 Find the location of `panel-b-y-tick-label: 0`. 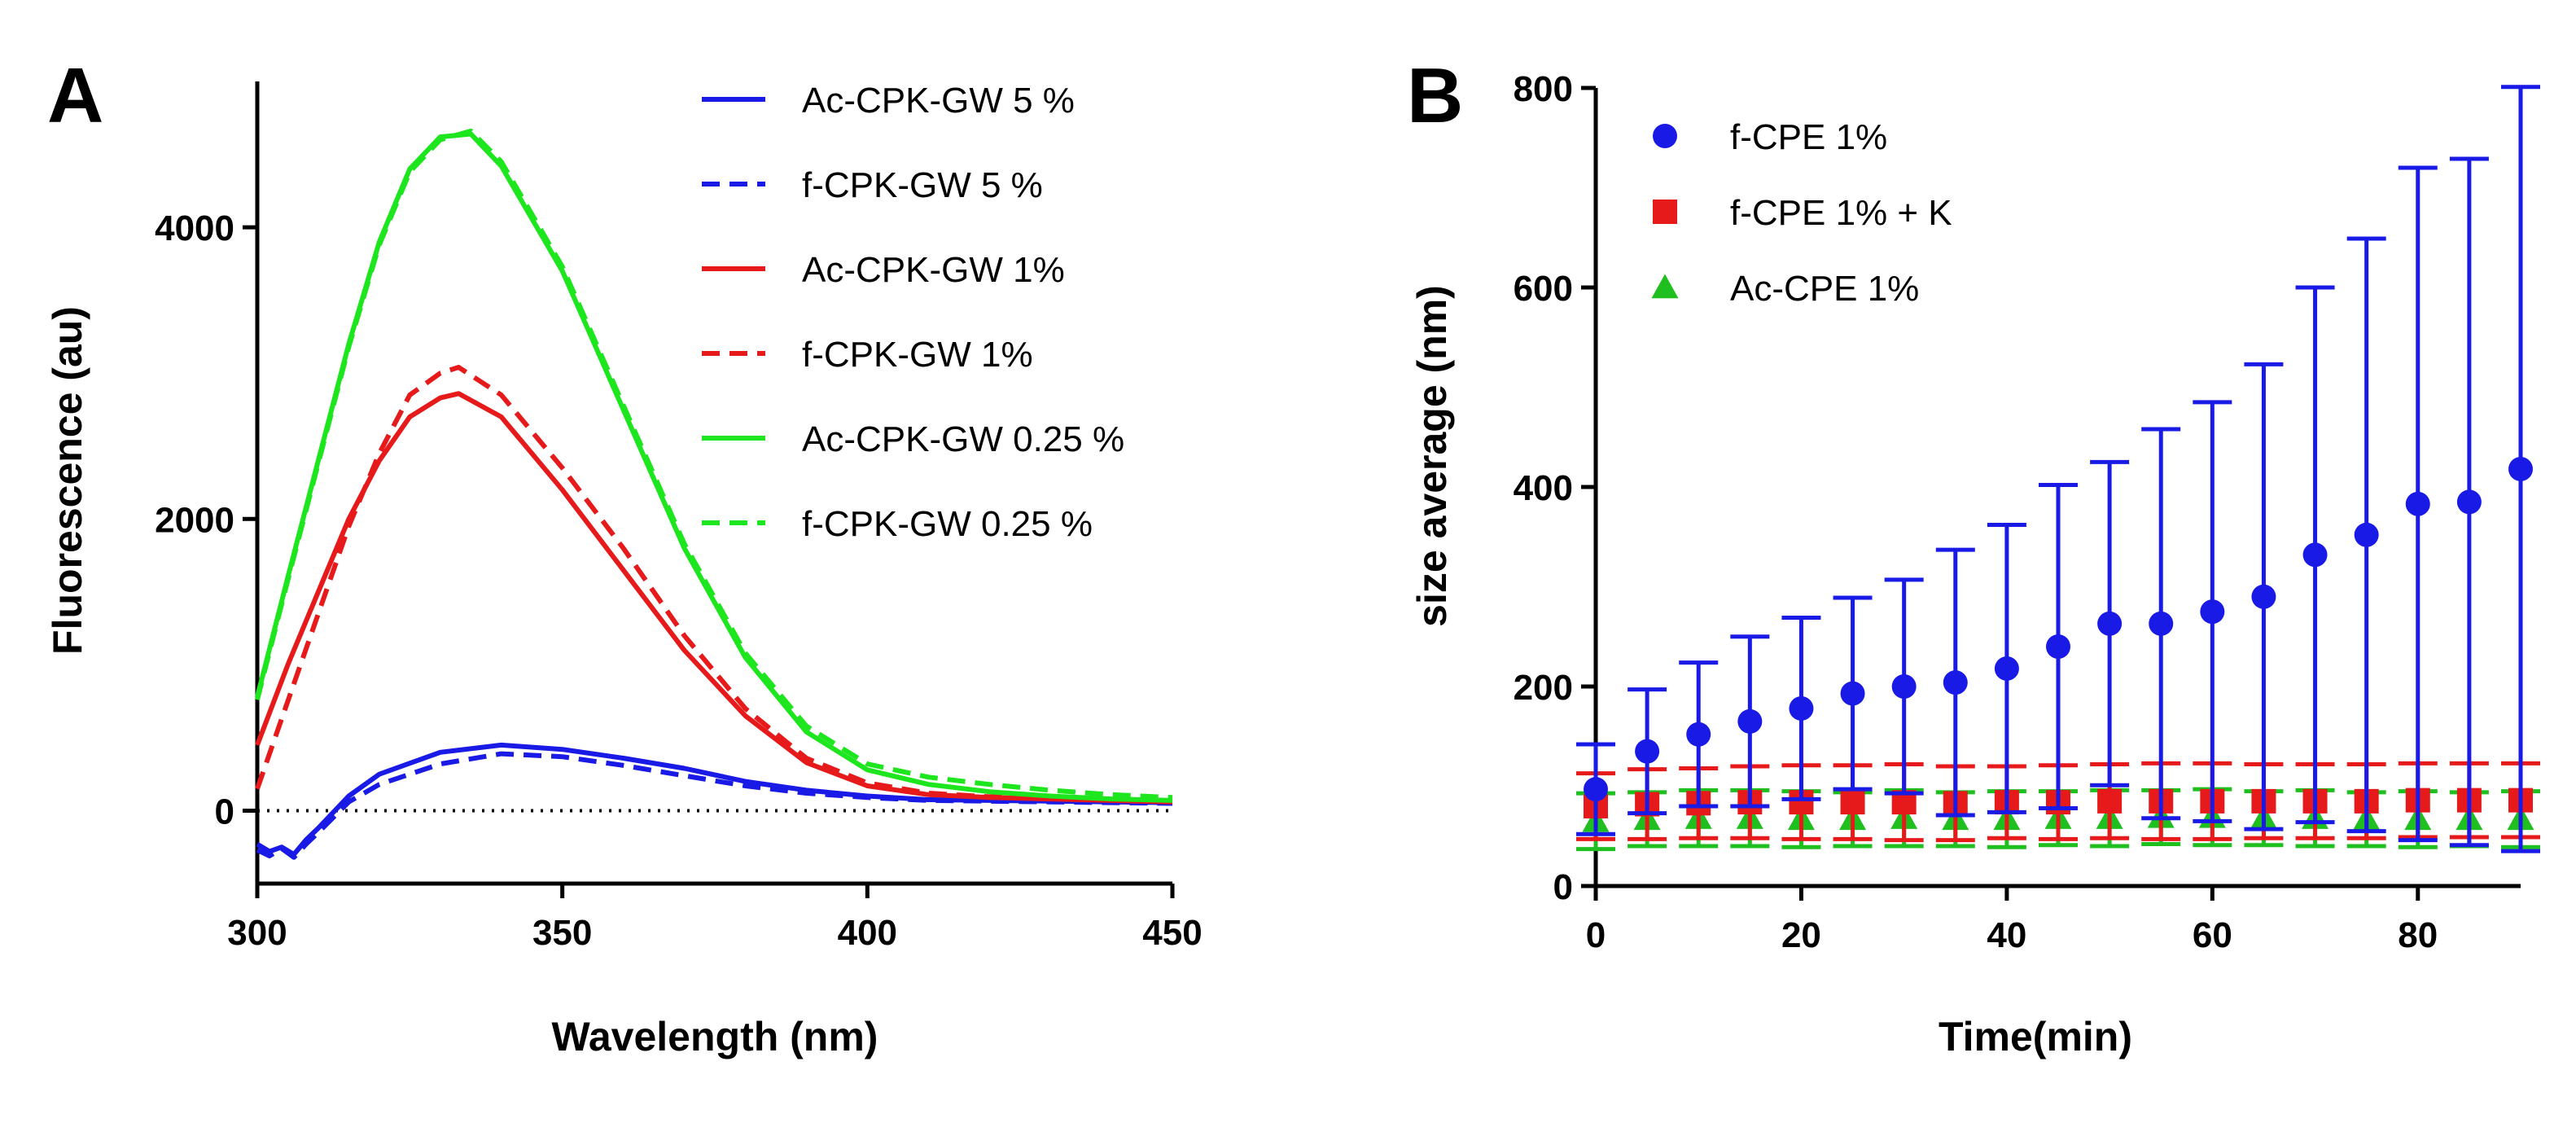

panel-b-y-tick-label: 0 is located at coordinates (1563, 887).